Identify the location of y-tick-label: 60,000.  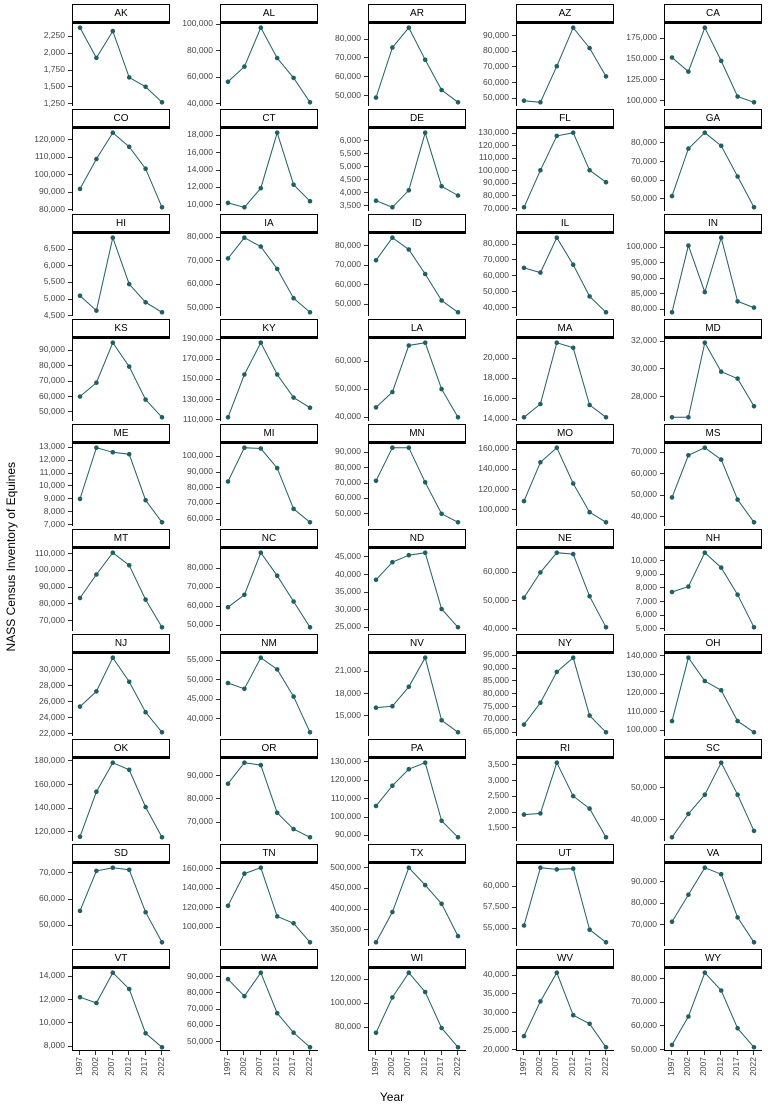
(644, 1024).